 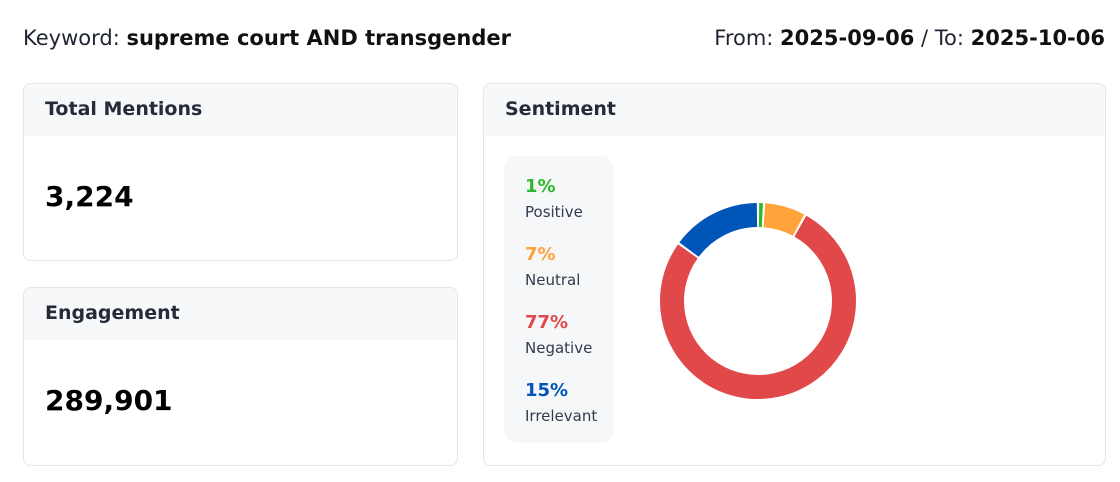 What do you see at coordinates (540, 254) in the screenshot?
I see `legend-pct: 7%` at bounding box center [540, 254].